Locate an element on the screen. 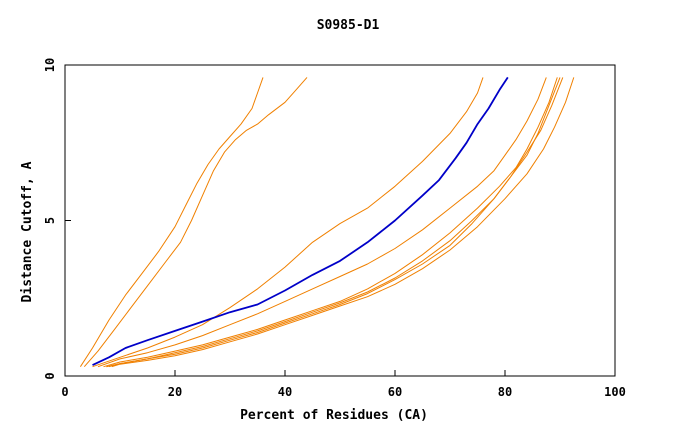  chart-title: S0985-D1 is located at coordinates (348, 25).